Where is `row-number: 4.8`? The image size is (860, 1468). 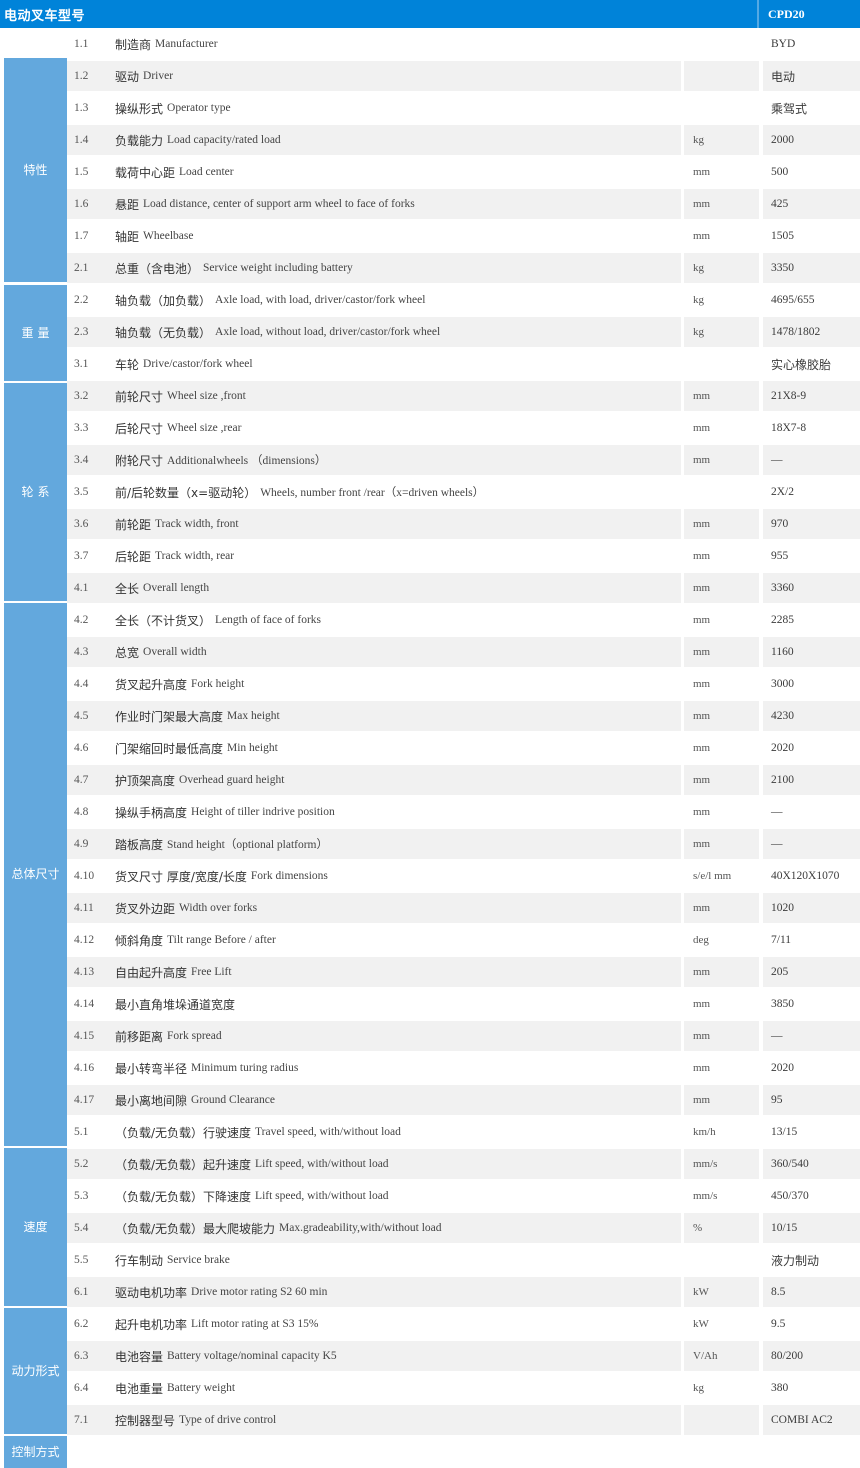
row-number: 4.8 is located at coordinates (81, 812).